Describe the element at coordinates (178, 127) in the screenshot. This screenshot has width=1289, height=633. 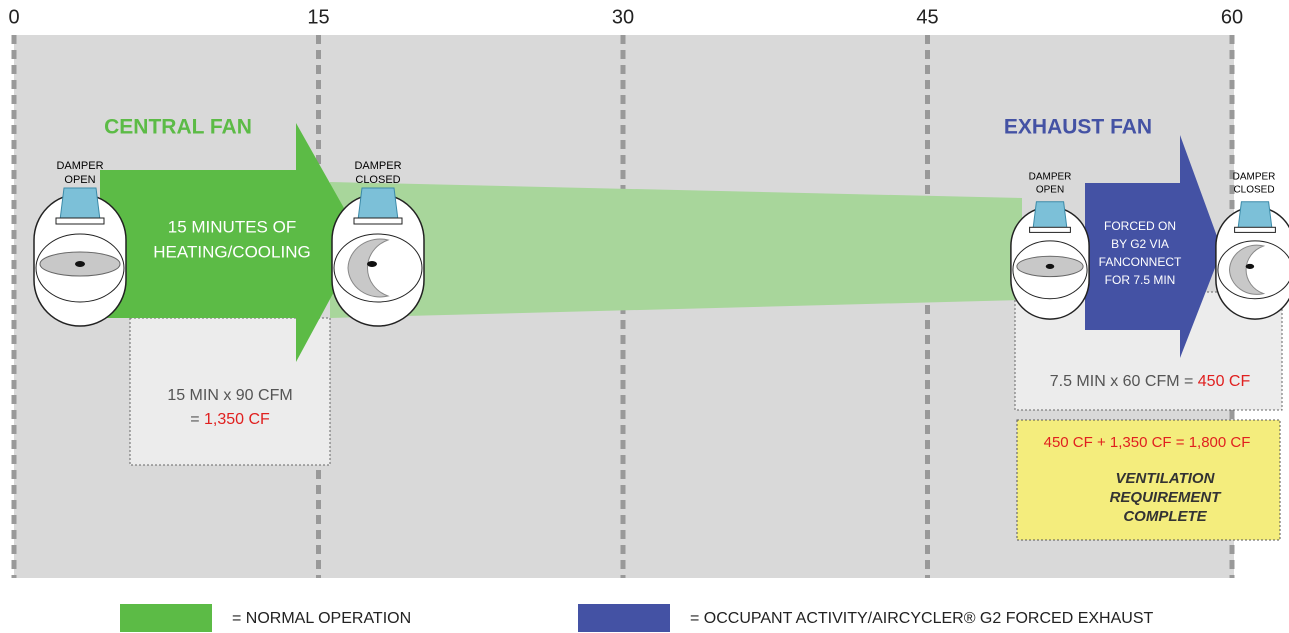
I see `central-fan-title: CENTRAL FAN` at that location.